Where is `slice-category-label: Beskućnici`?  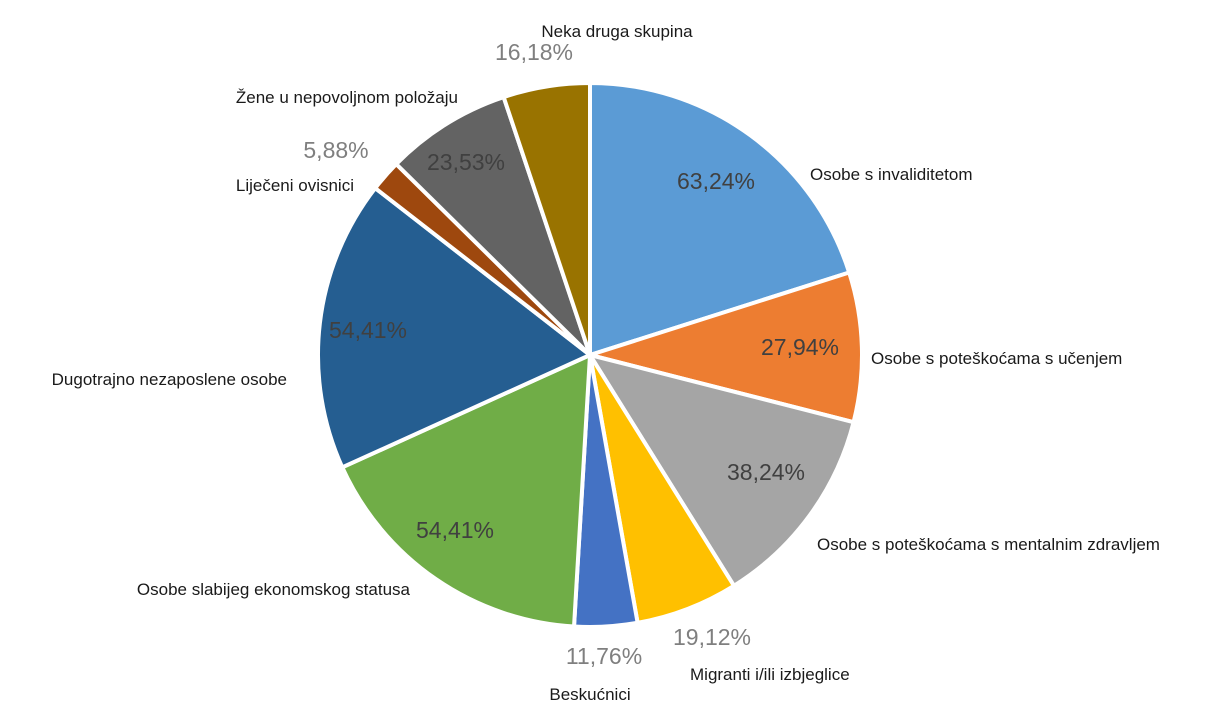
slice-category-label: Beskućnici is located at coordinates (589, 694).